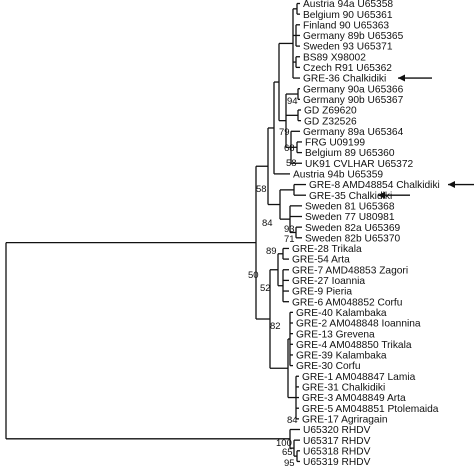 The width and height of the screenshot is (474, 474). I want to click on leaf-label: U65320 RHDV, so click(337, 430).